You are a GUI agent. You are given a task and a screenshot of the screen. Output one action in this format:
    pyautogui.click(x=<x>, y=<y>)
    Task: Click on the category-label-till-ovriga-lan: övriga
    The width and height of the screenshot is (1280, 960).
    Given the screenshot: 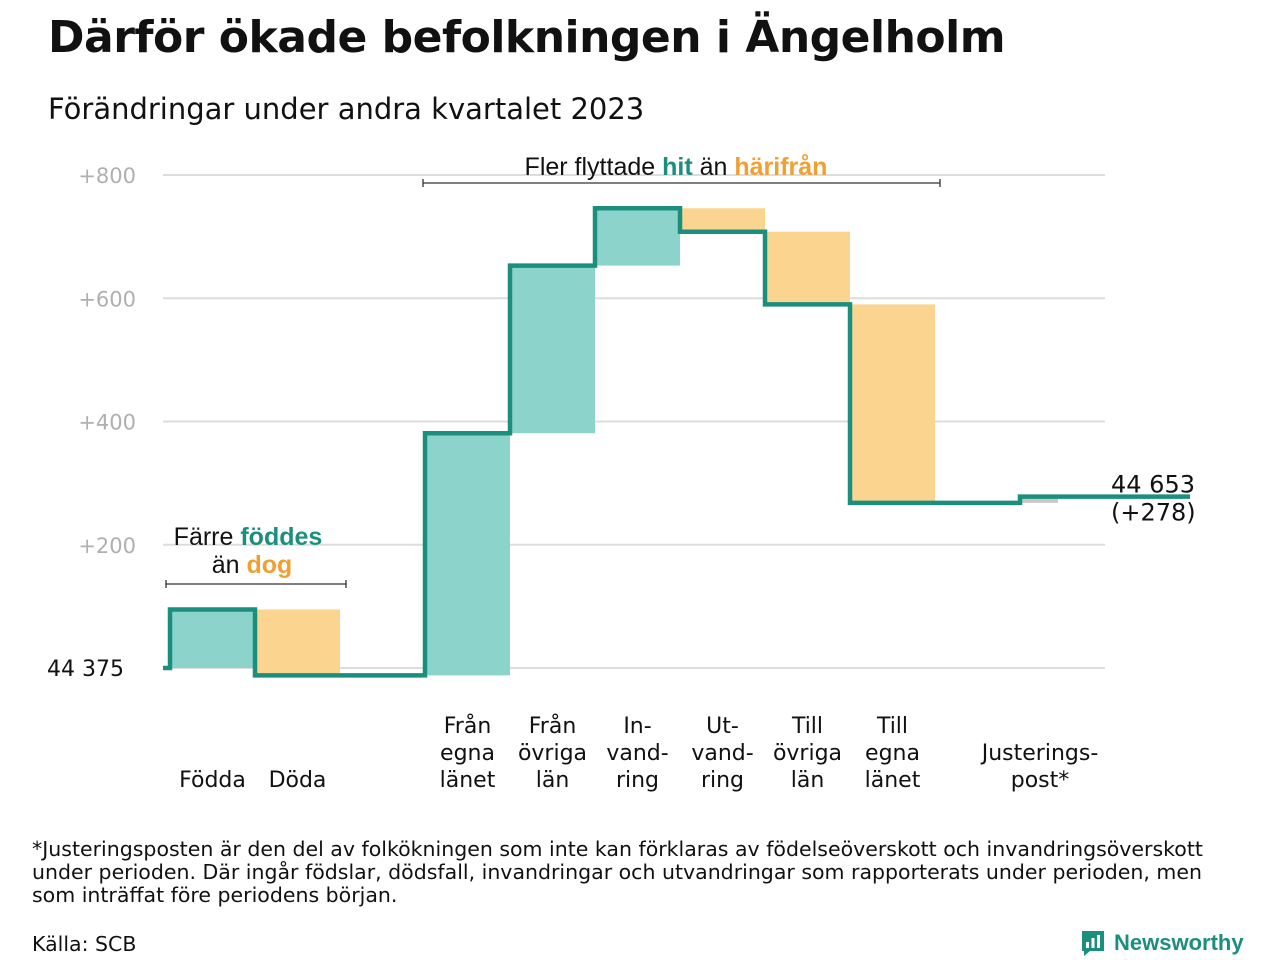 What is the action you would take?
    pyautogui.click(x=807, y=753)
    